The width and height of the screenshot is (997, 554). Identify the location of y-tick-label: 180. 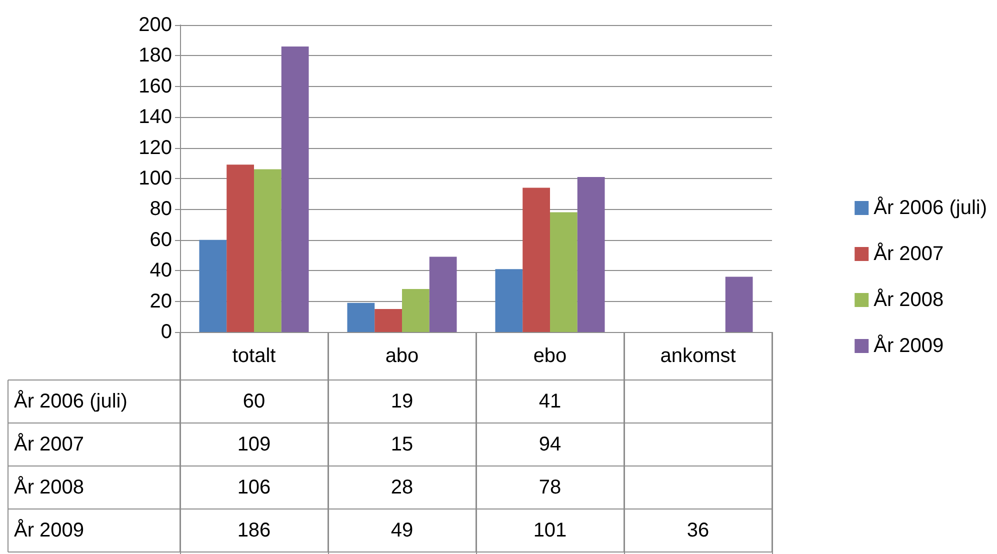
(155, 55).